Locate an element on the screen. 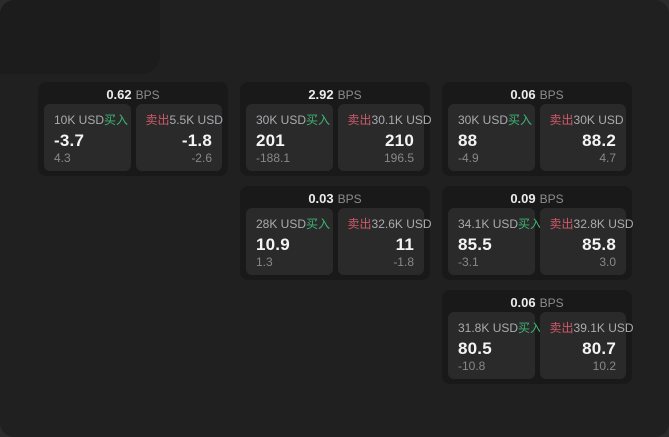  buy-price: 88 is located at coordinates (468, 140).